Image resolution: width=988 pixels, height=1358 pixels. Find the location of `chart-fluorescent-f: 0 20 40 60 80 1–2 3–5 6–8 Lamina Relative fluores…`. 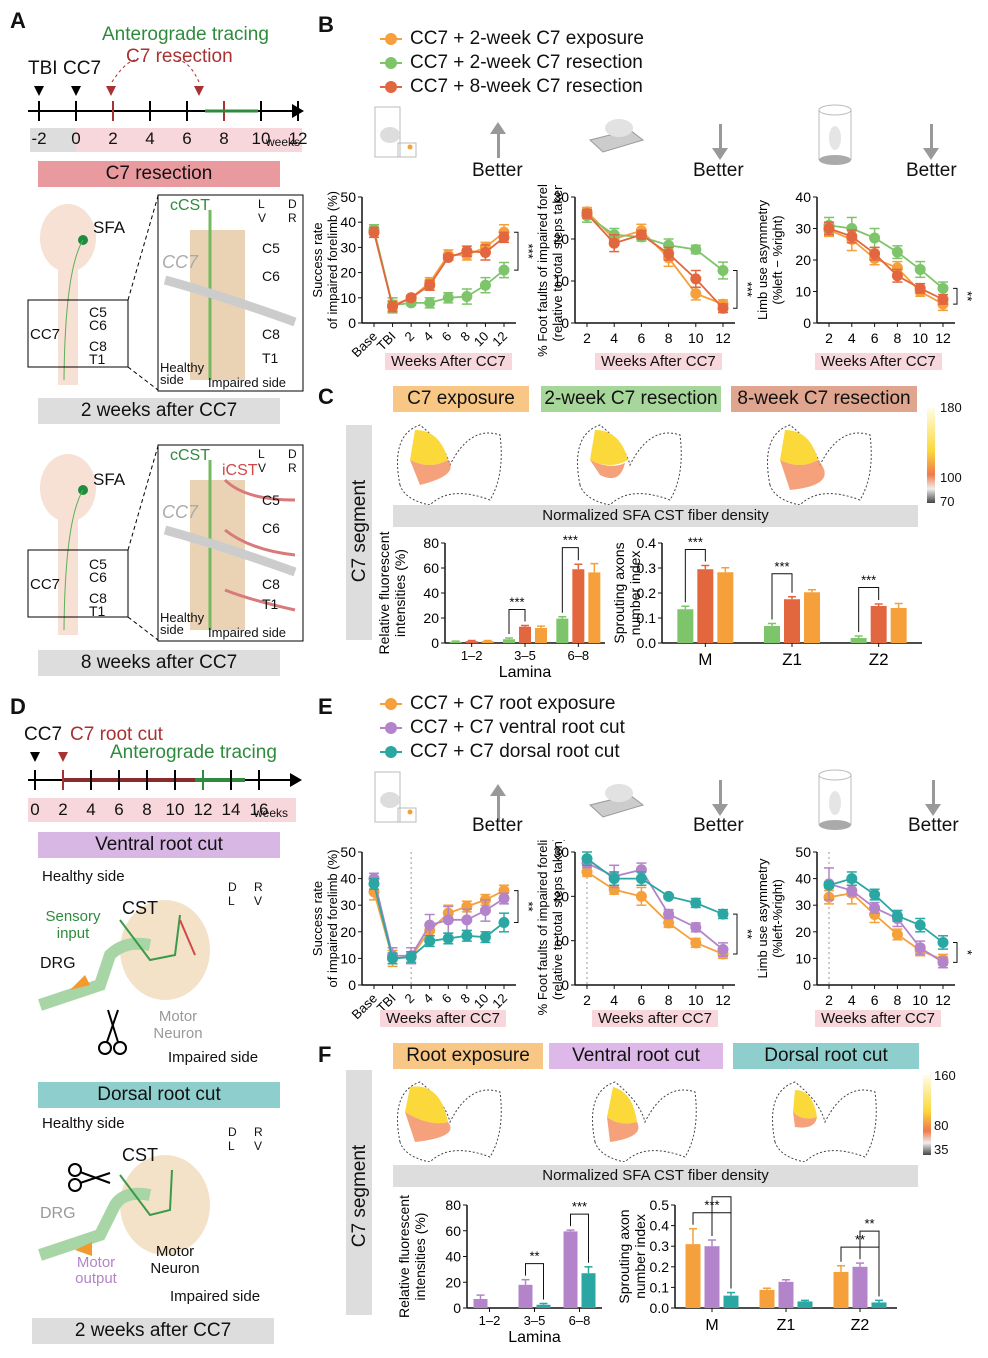

chart-fluorescent-f: 0 20 40 60 80 1–2 3–5 6–8 Lamina Relative fluores… is located at coordinates (499, 1270).